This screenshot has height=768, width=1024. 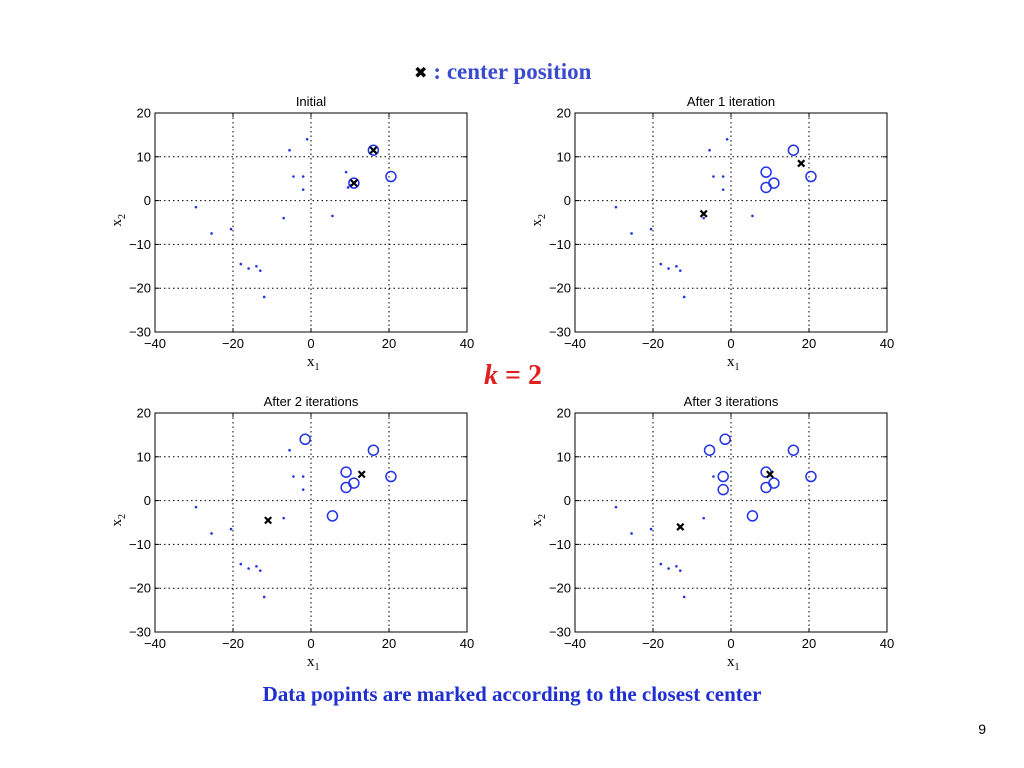 What do you see at coordinates (310, 343) in the screenshot?
I see `x-tick-label: 0` at bounding box center [310, 343].